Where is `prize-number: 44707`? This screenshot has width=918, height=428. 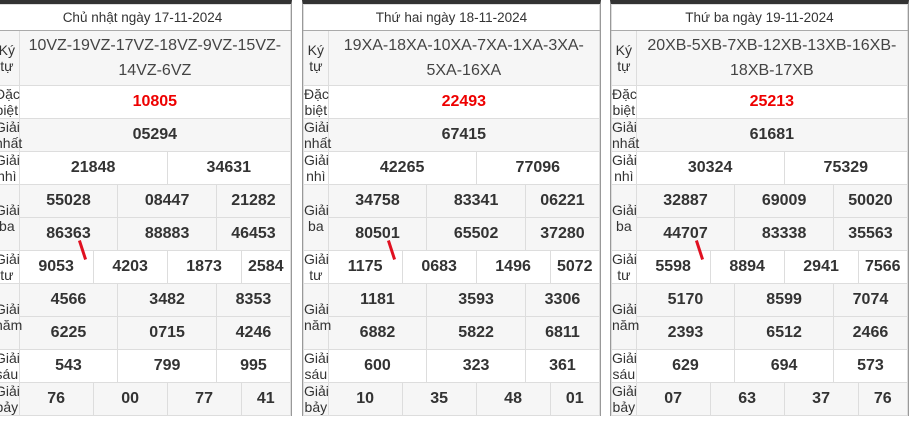 prize-number: 44707 is located at coordinates (685, 234).